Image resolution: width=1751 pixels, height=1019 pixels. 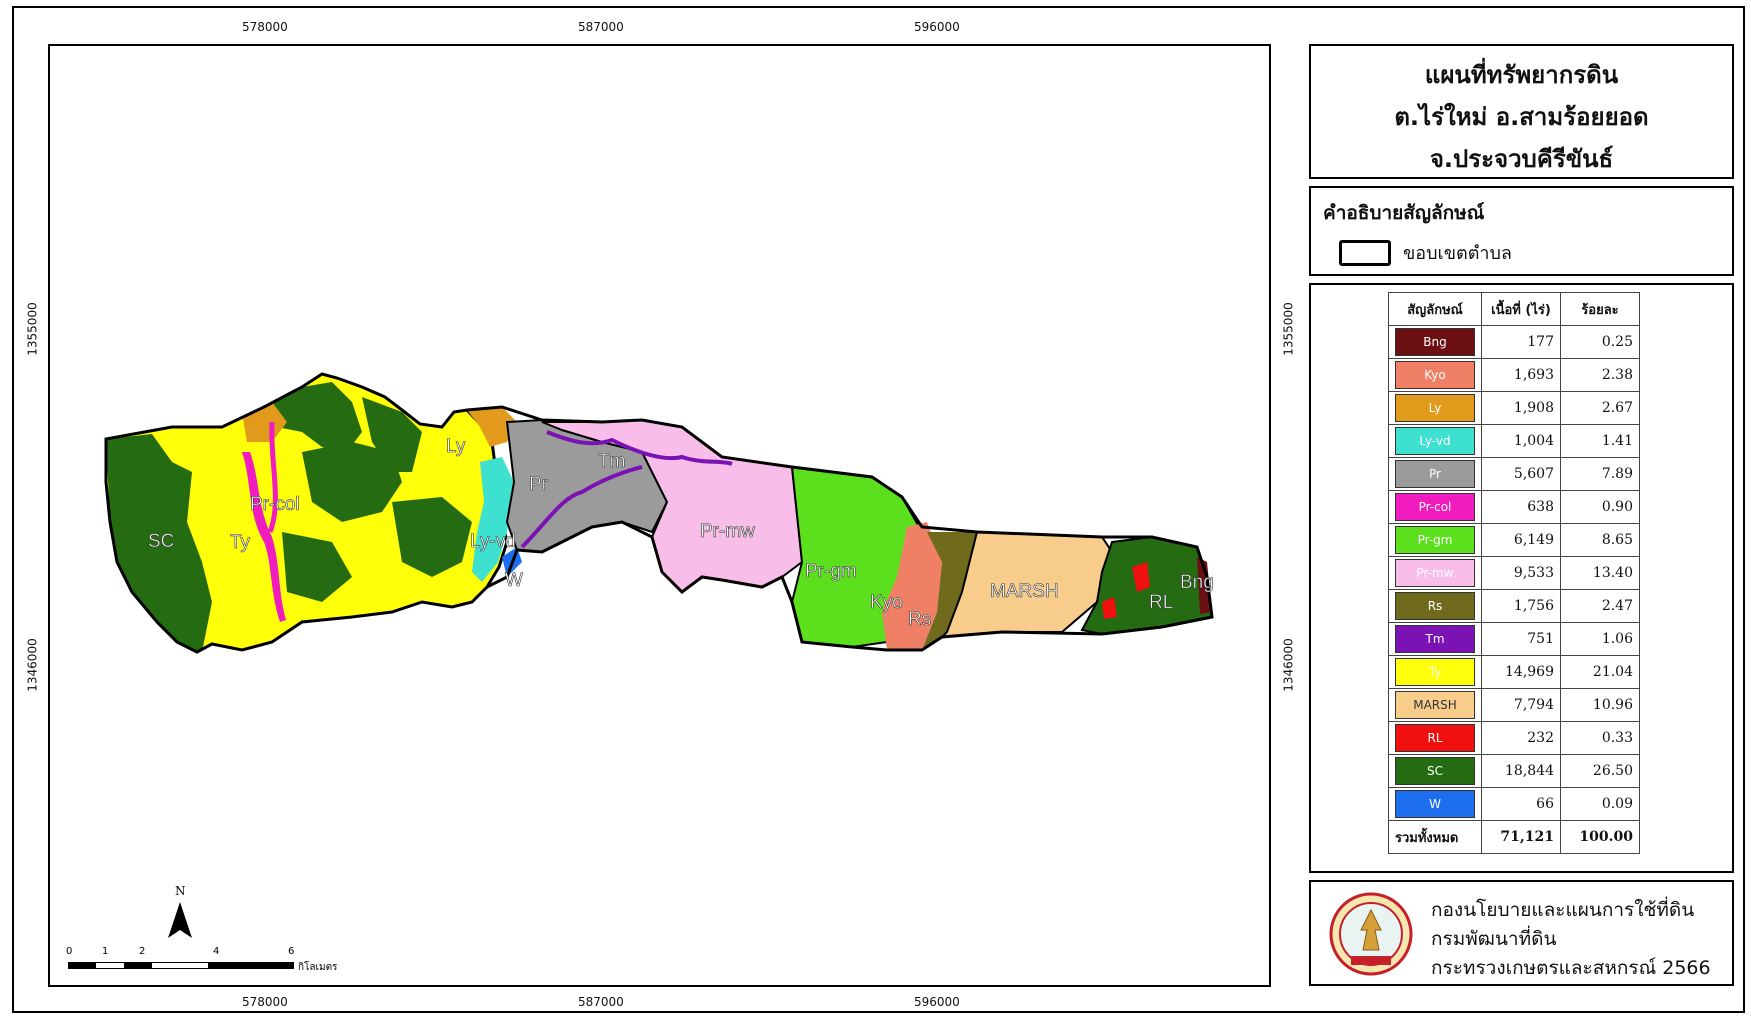 I want to click on percent-cell: 21.04, so click(x=1600, y=672).